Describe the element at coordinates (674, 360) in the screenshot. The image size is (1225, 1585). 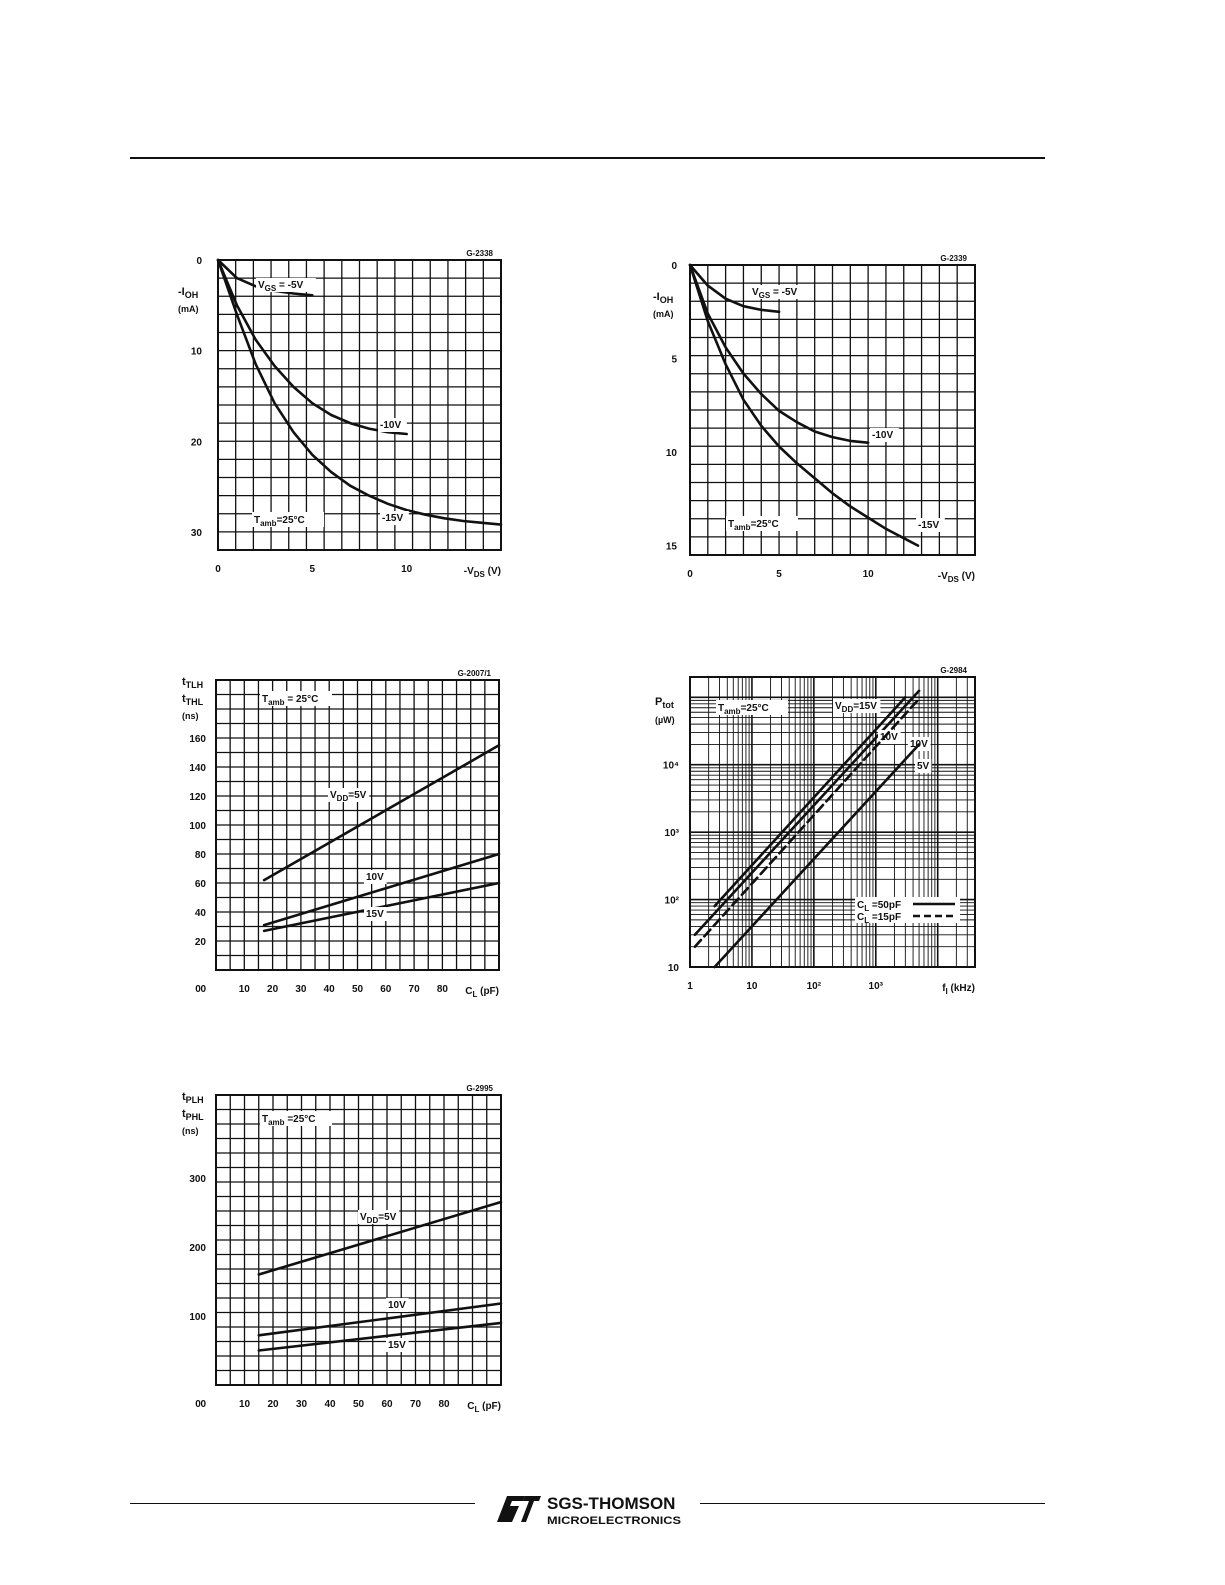
I see `y-tick-label: 5` at that location.